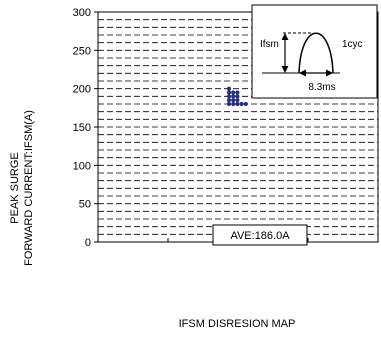 The height and width of the screenshot is (338, 381). Describe the element at coordinates (237, 324) in the screenshot. I see `chart-title: IFSM DISRESION MAP` at that location.